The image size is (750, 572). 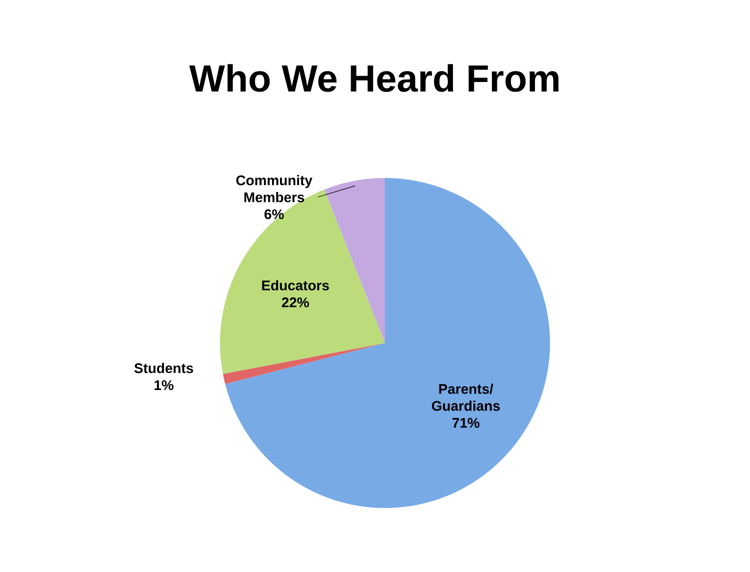 What do you see at coordinates (274, 214) in the screenshot?
I see `data-label: 6%` at bounding box center [274, 214].